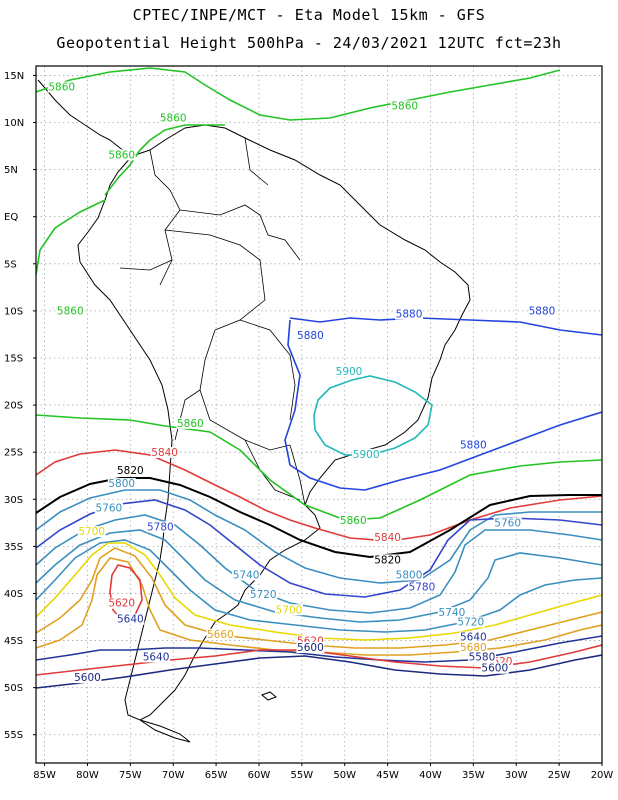  I want to click on contour-label: 5900, so click(366, 455).